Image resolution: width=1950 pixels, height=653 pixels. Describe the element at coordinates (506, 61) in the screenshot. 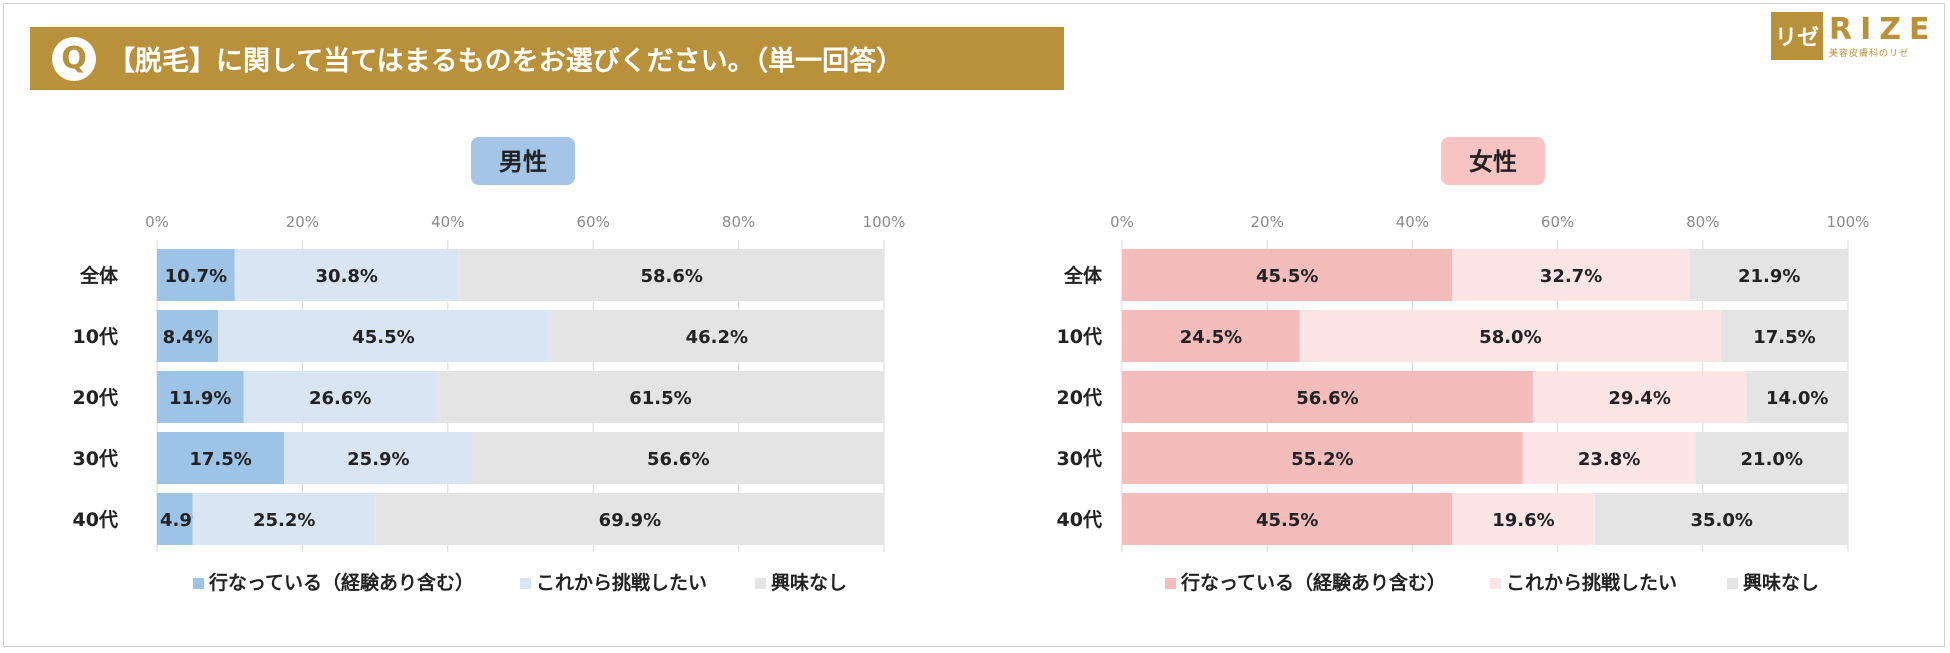

I see `question-text: 【脱毛】に関して当てはまるものをお選びください。（単一回答）` at that location.